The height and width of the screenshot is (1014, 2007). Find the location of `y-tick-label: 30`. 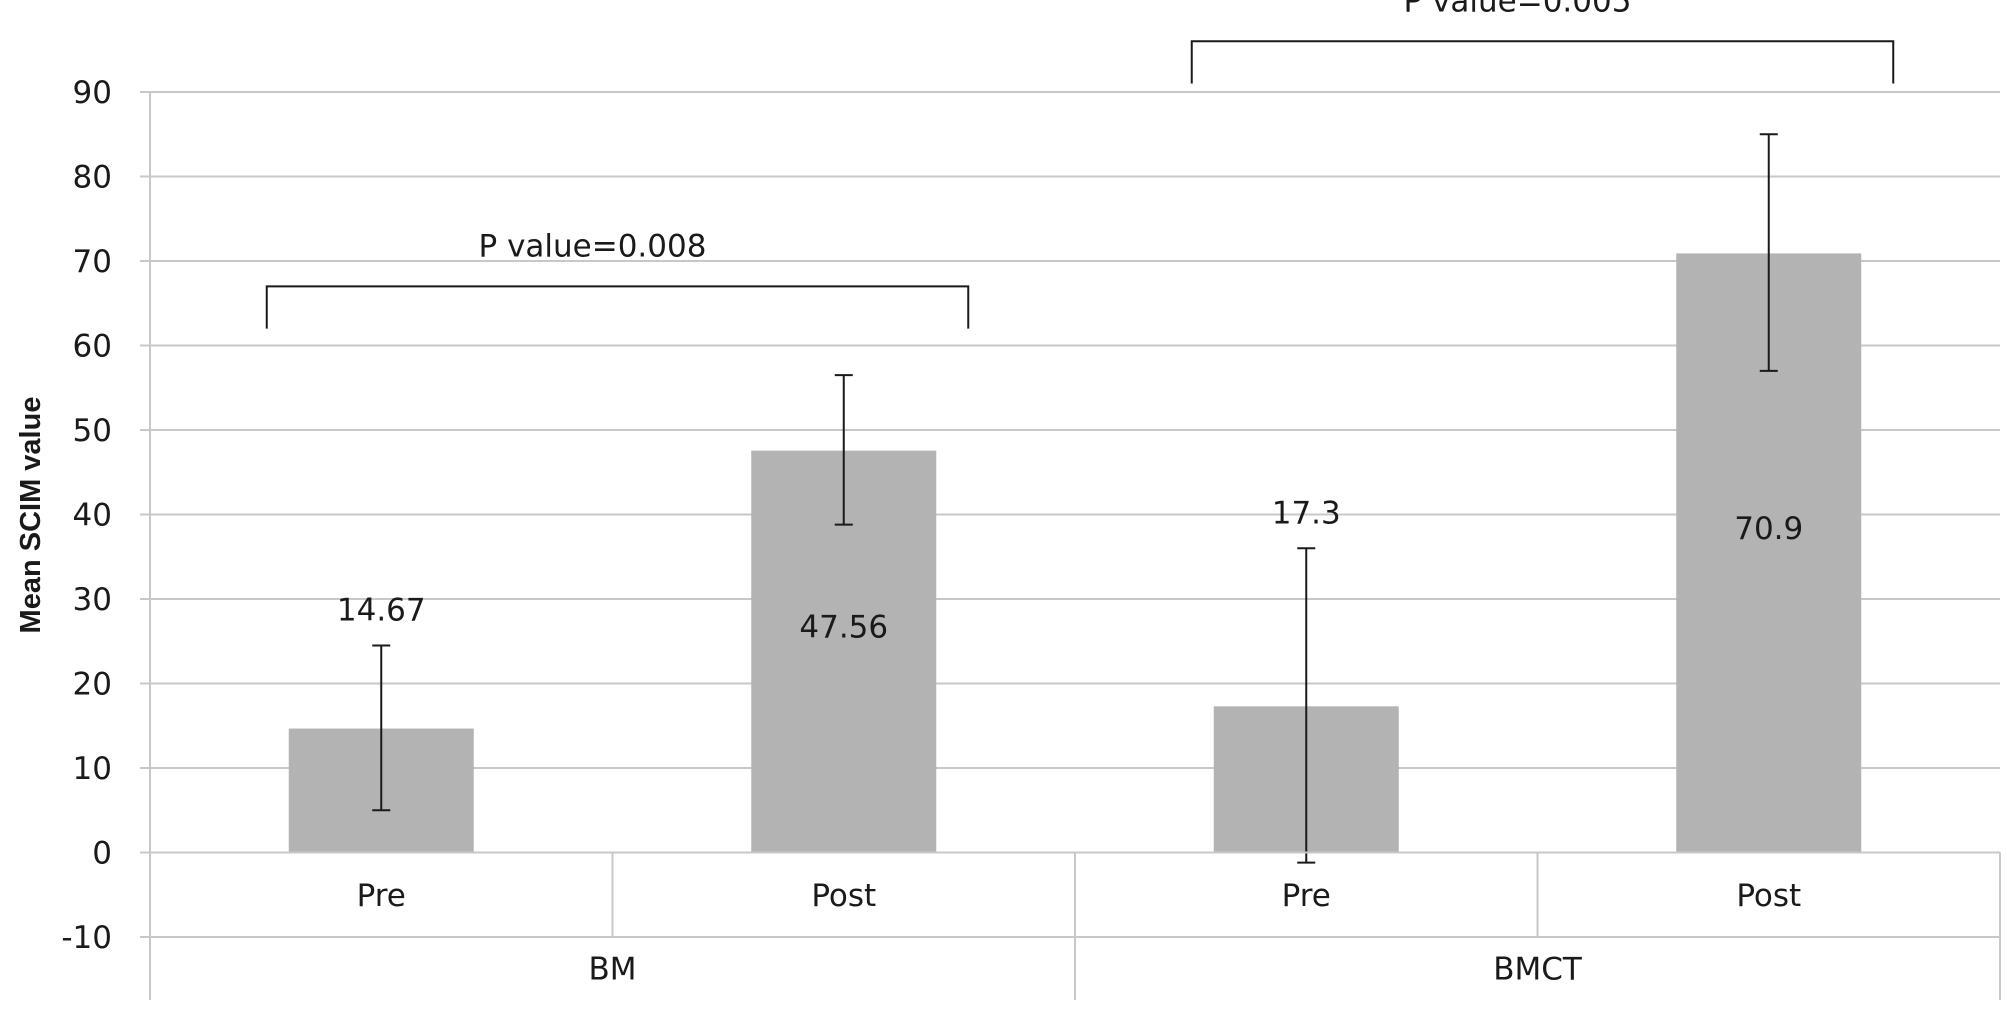

y-tick-label: 30 is located at coordinates (92, 600).